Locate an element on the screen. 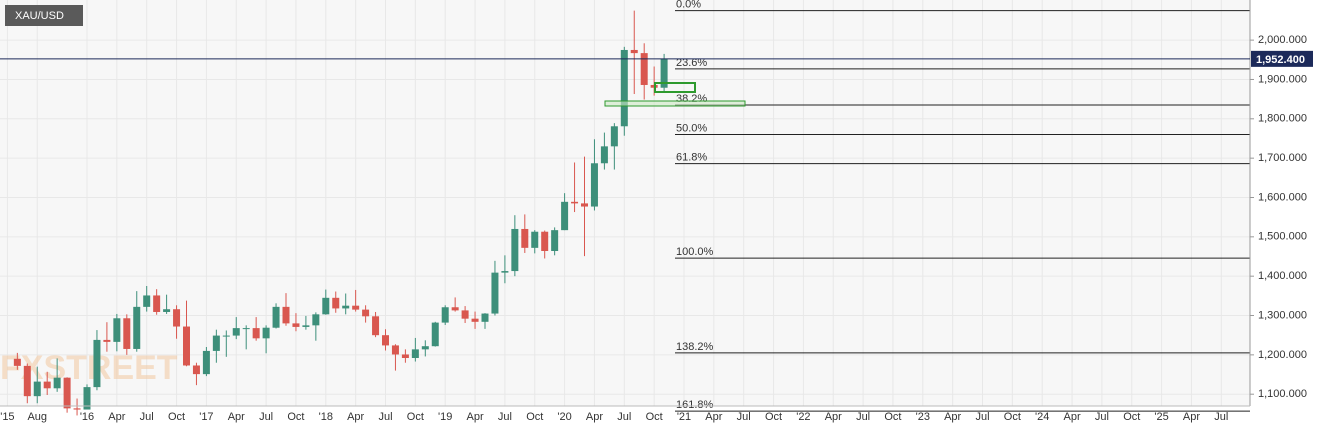  y-tick-label: 1,900.000 is located at coordinates (1282, 79).